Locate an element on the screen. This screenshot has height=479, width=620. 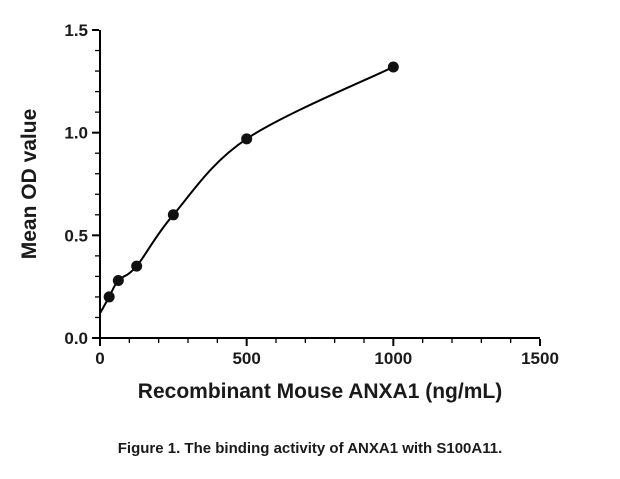
x-tick-label: 1500 is located at coordinates (540, 358).